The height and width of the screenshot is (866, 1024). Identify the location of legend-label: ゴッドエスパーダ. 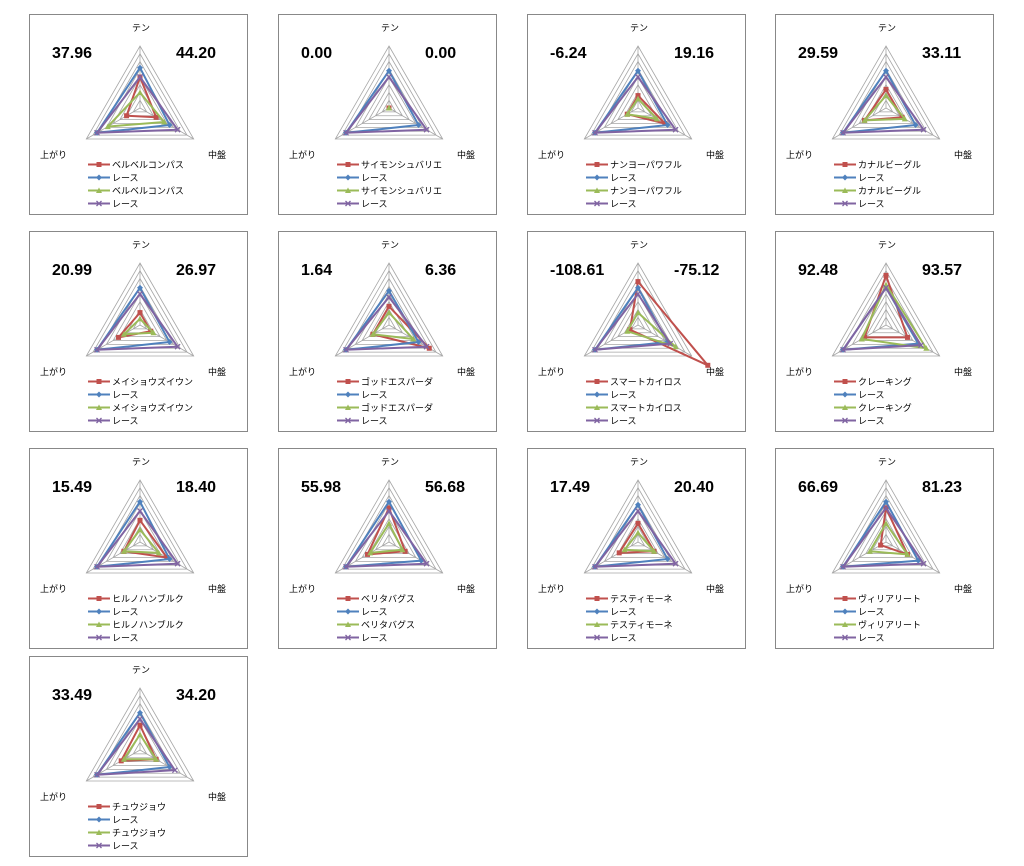
(397, 409).